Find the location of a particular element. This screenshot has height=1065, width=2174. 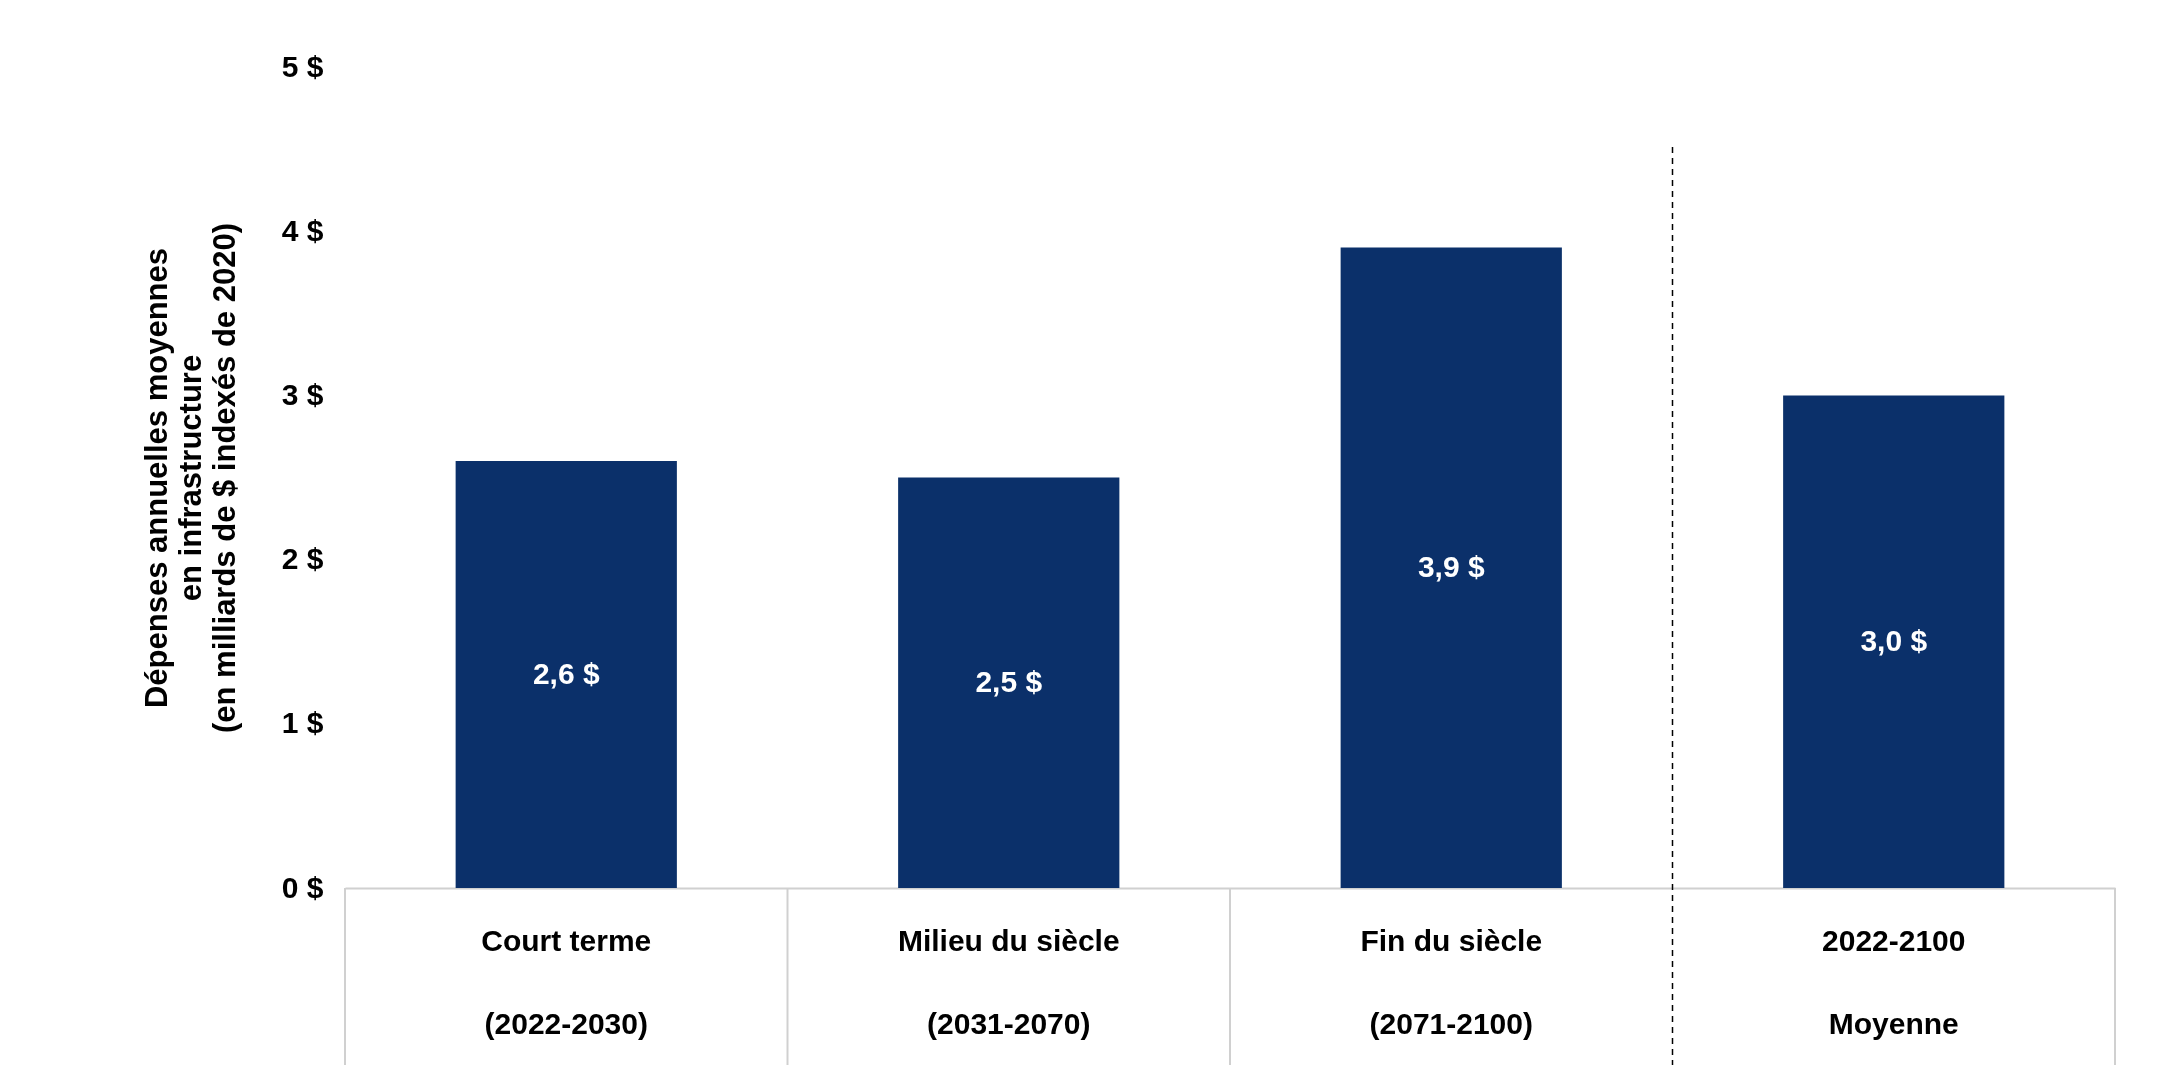

data-label: 2,6 $ is located at coordinates (566, 673).